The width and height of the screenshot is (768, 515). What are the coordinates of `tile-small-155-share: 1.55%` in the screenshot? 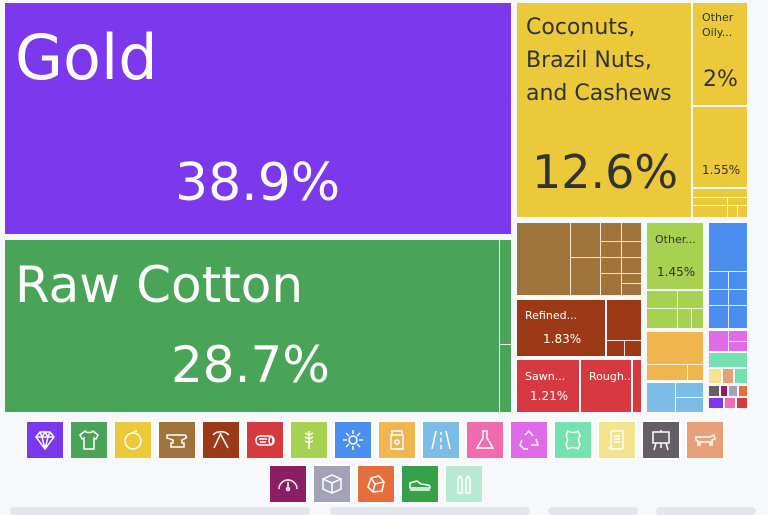 It's located at (721, 170).